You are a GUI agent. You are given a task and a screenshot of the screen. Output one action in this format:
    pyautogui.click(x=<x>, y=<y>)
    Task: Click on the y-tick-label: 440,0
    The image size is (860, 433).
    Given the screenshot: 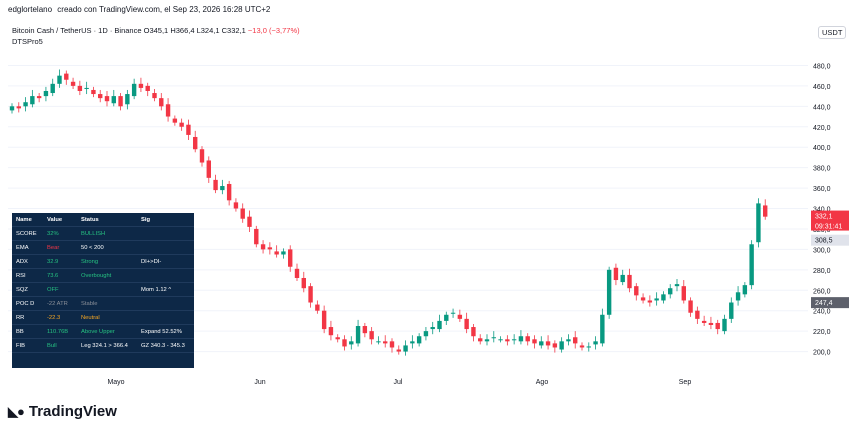 What is the action you would take?
    pyautogui.click(x=822, y=107)
    